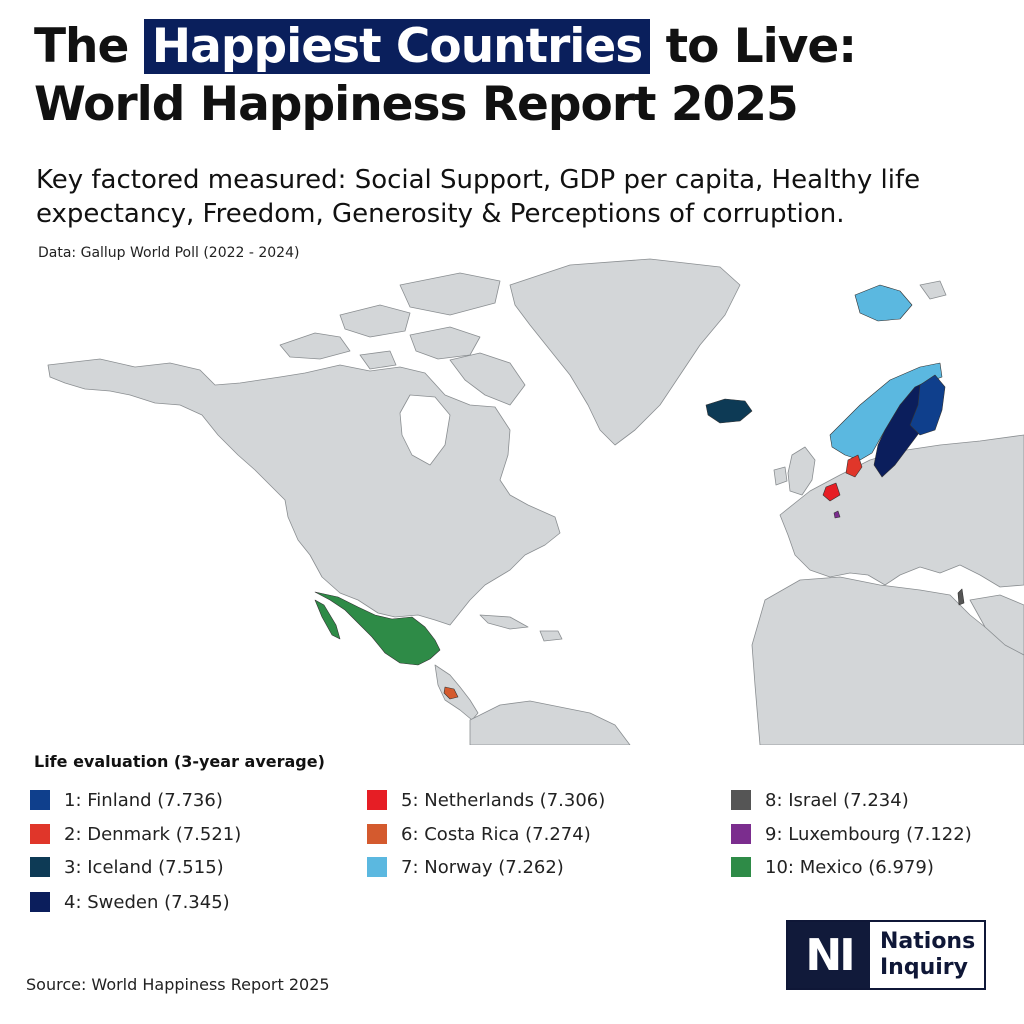 The width and height of the screenshot is (1024, 1024). Describe the element at coordinates (504, 622) in the screenshot. I see `cuba` at that location.